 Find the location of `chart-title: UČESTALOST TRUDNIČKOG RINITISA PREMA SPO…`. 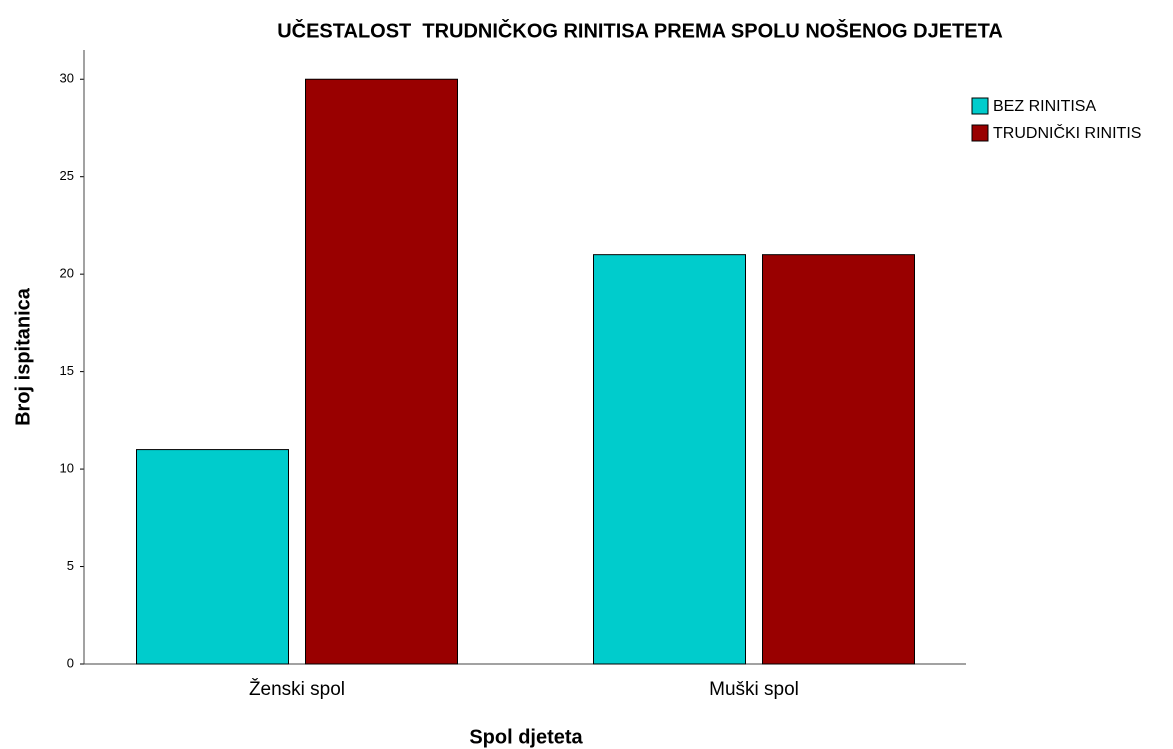

chart-title: UČESTALOST TRUDNIČKOG RINITISA PREMA SPO… is located at coordinates (640, 30).